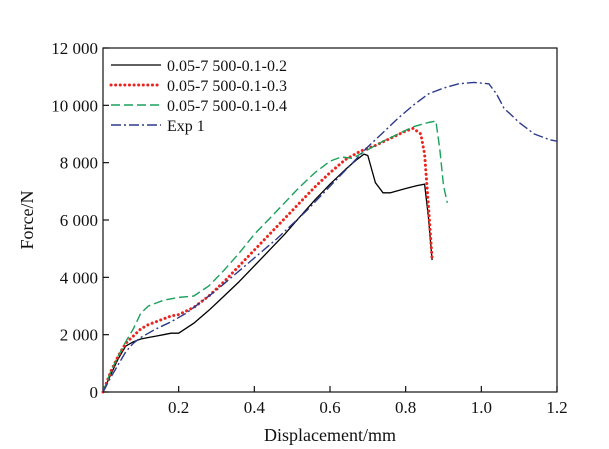  What do you see at coordinates (178, 407) in the screenshot?
I see `x-tick-label: 0.2` at bounding box center [178, 407].